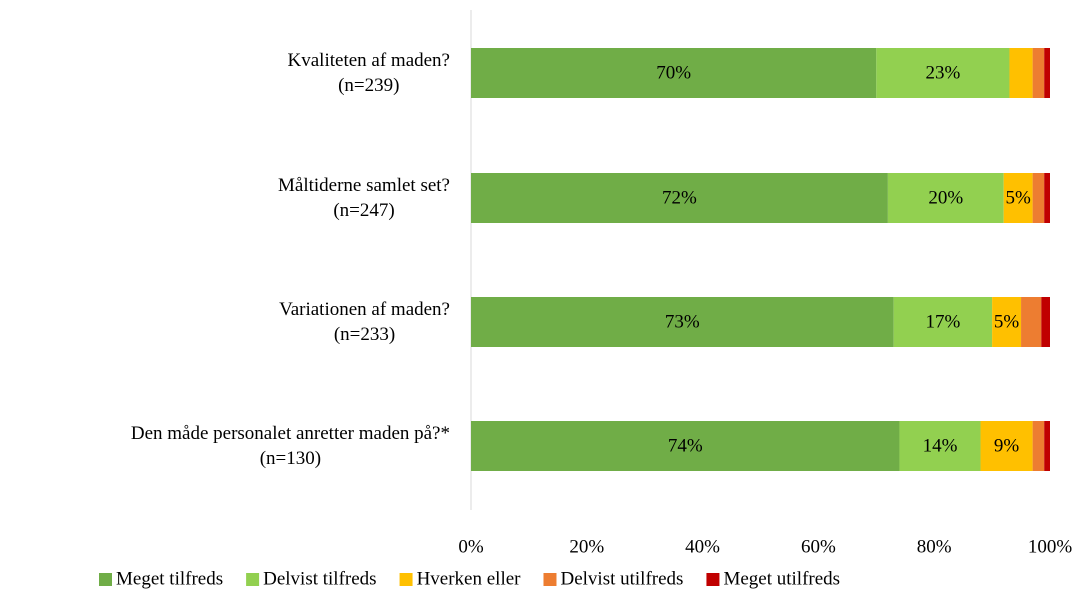 Image resolution: width=1084 pixels, height=597 pixels. Describe the element at coordinates (364, 198) in the screenshot. I see `y-tick-label: Måltiderne samlet set? (n=247)` at that location.